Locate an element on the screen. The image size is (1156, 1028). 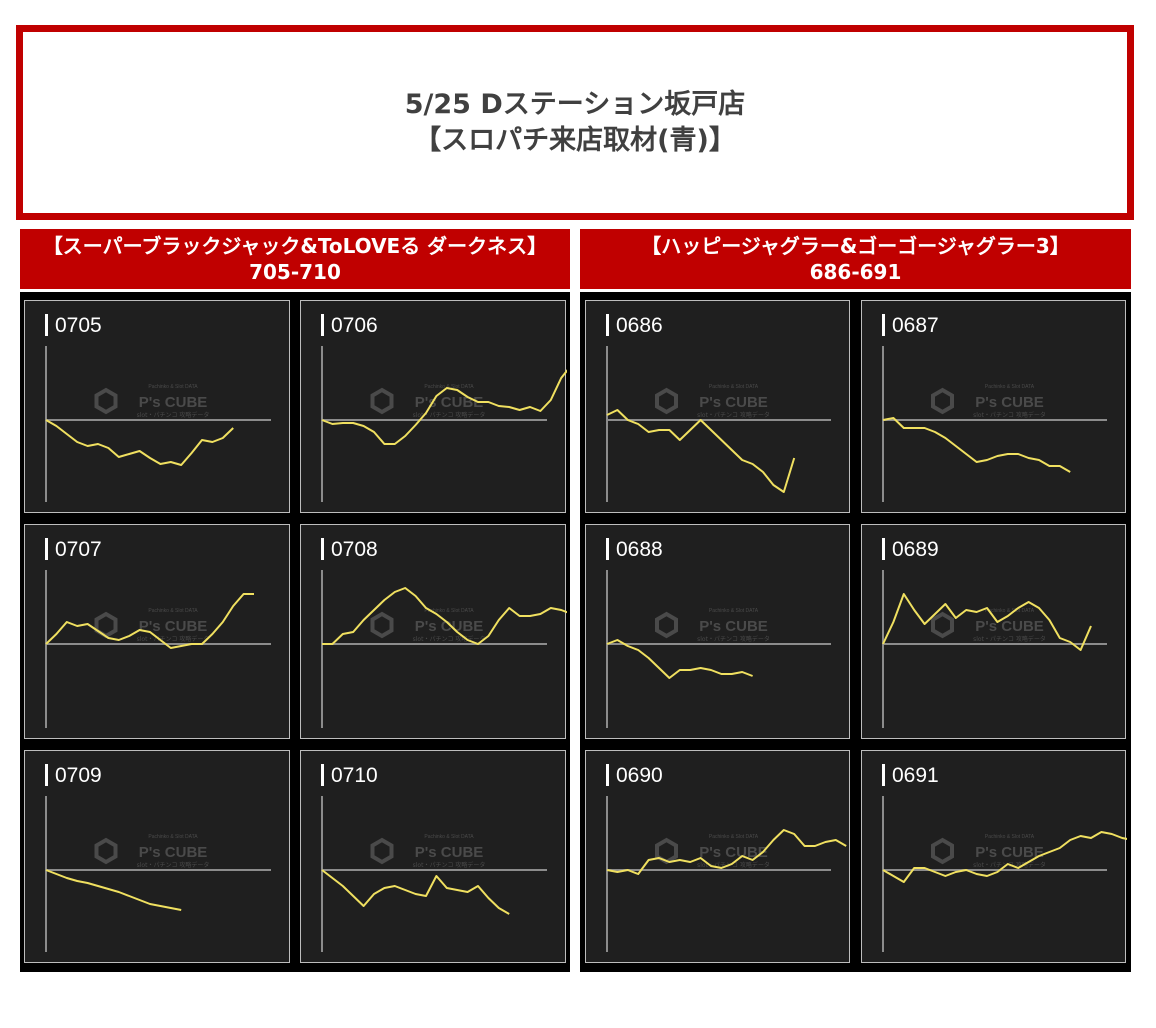
machine-number: 0688 is located at coordinates (639, 549).